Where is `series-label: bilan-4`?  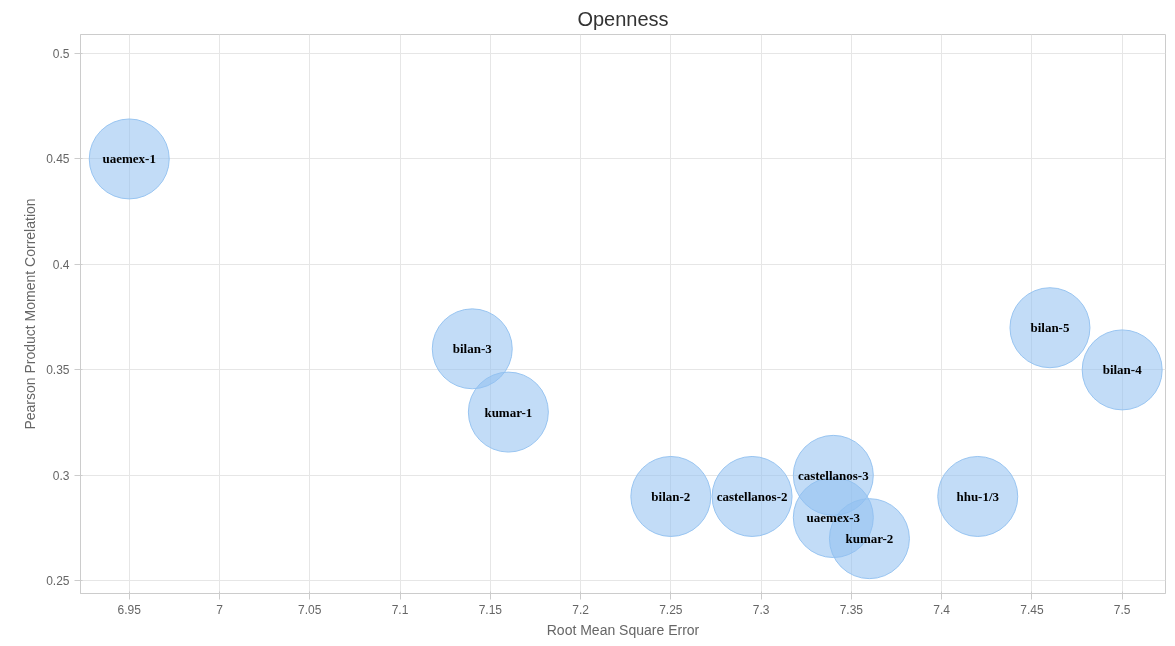
series-label: bilan-4 is located at coordinates (1122, 370).